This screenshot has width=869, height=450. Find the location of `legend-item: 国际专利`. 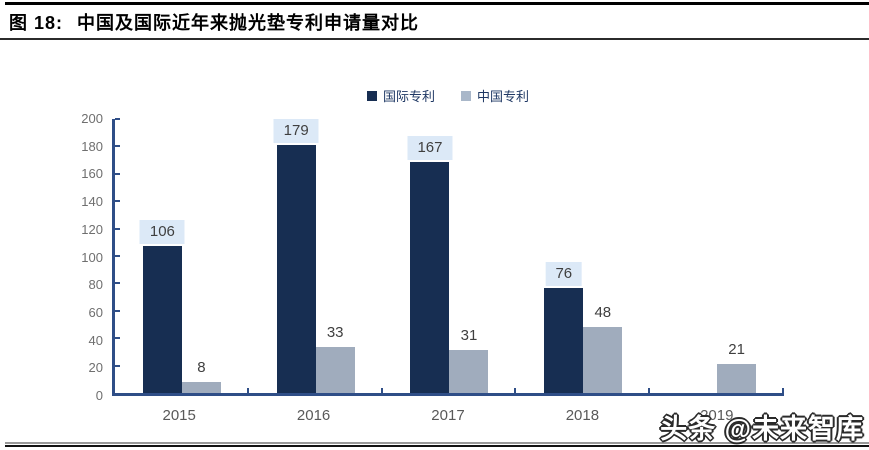

legend-item: 国际专利 is located at coordinates (400, 95).